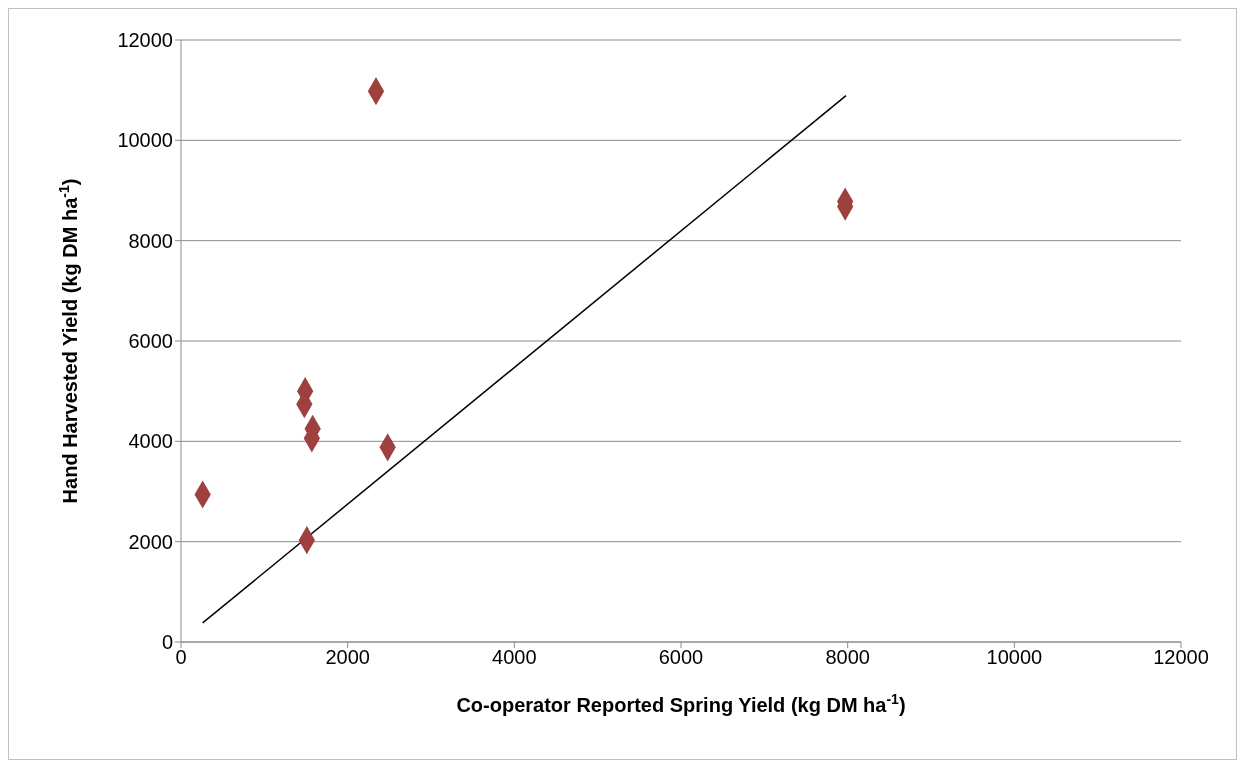 The image size is (1245, 768). Describe the element at coordinates (167, 642) in the screenshot. I see `y-tick-label: 0` at that location.